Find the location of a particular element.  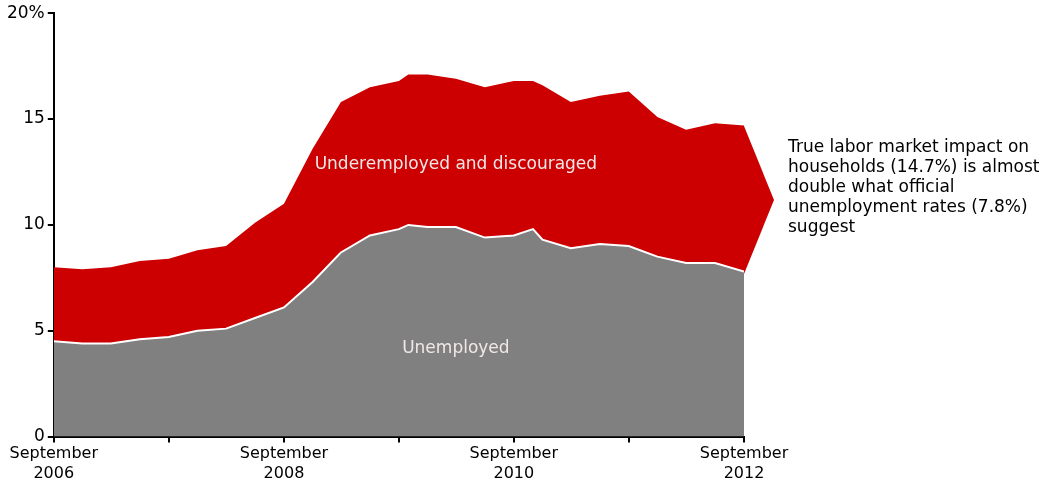

x-tick-label: September 2006 is located at coordinates (54, 462).